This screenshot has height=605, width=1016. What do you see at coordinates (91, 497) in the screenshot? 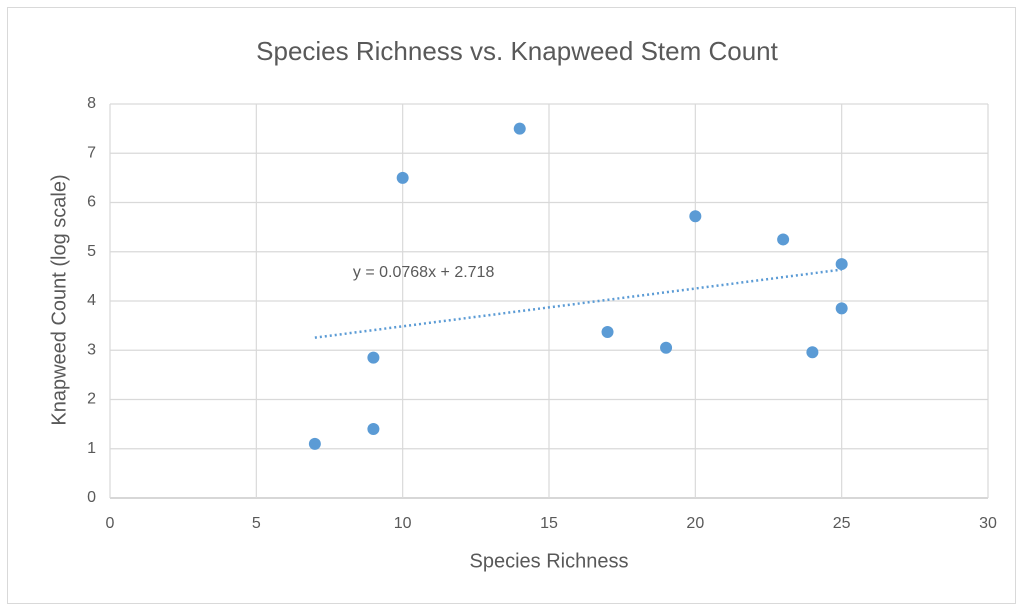
I see `y-tick-label: 0` at bounding box center [91, 497].